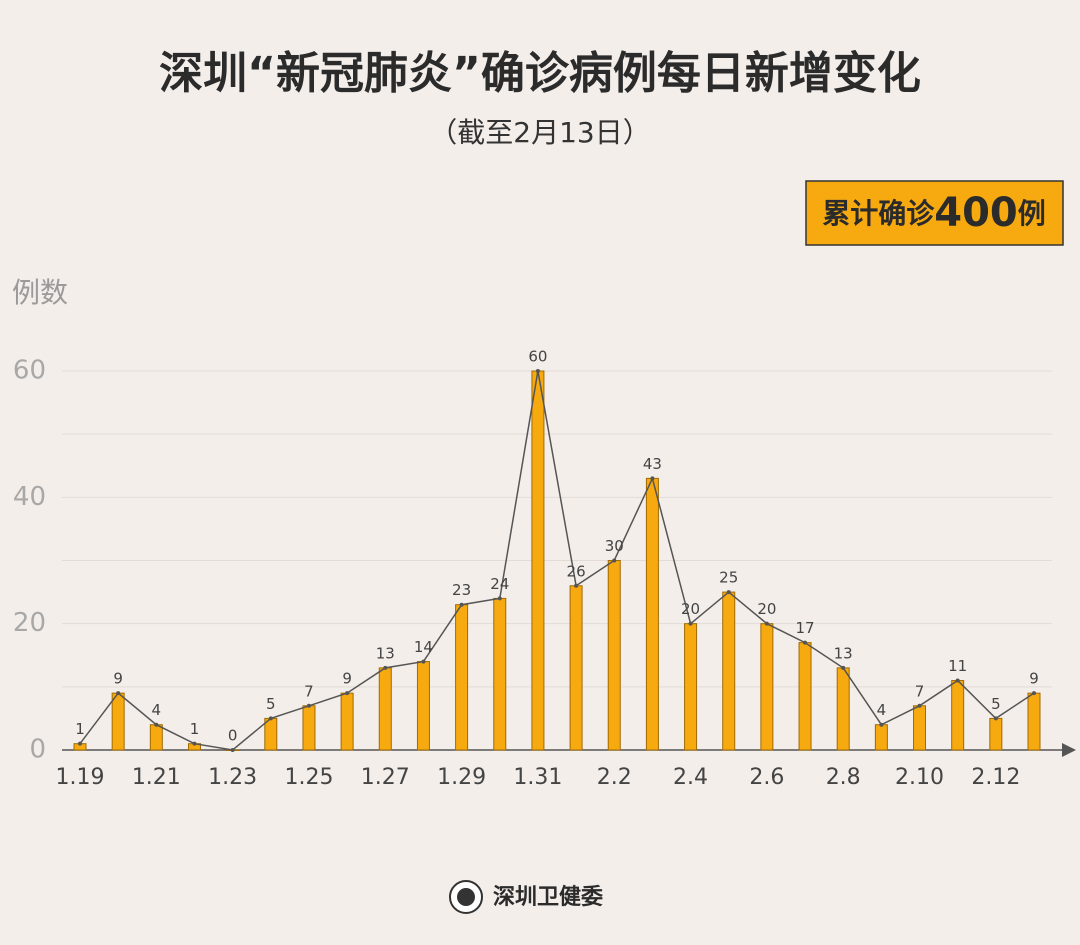 The width and height of the screenshot is (1080, 945). What do you see at coordinates (614, 546) in the screenshot?
I see `value-label: 30` at bounding box center [614, 546].